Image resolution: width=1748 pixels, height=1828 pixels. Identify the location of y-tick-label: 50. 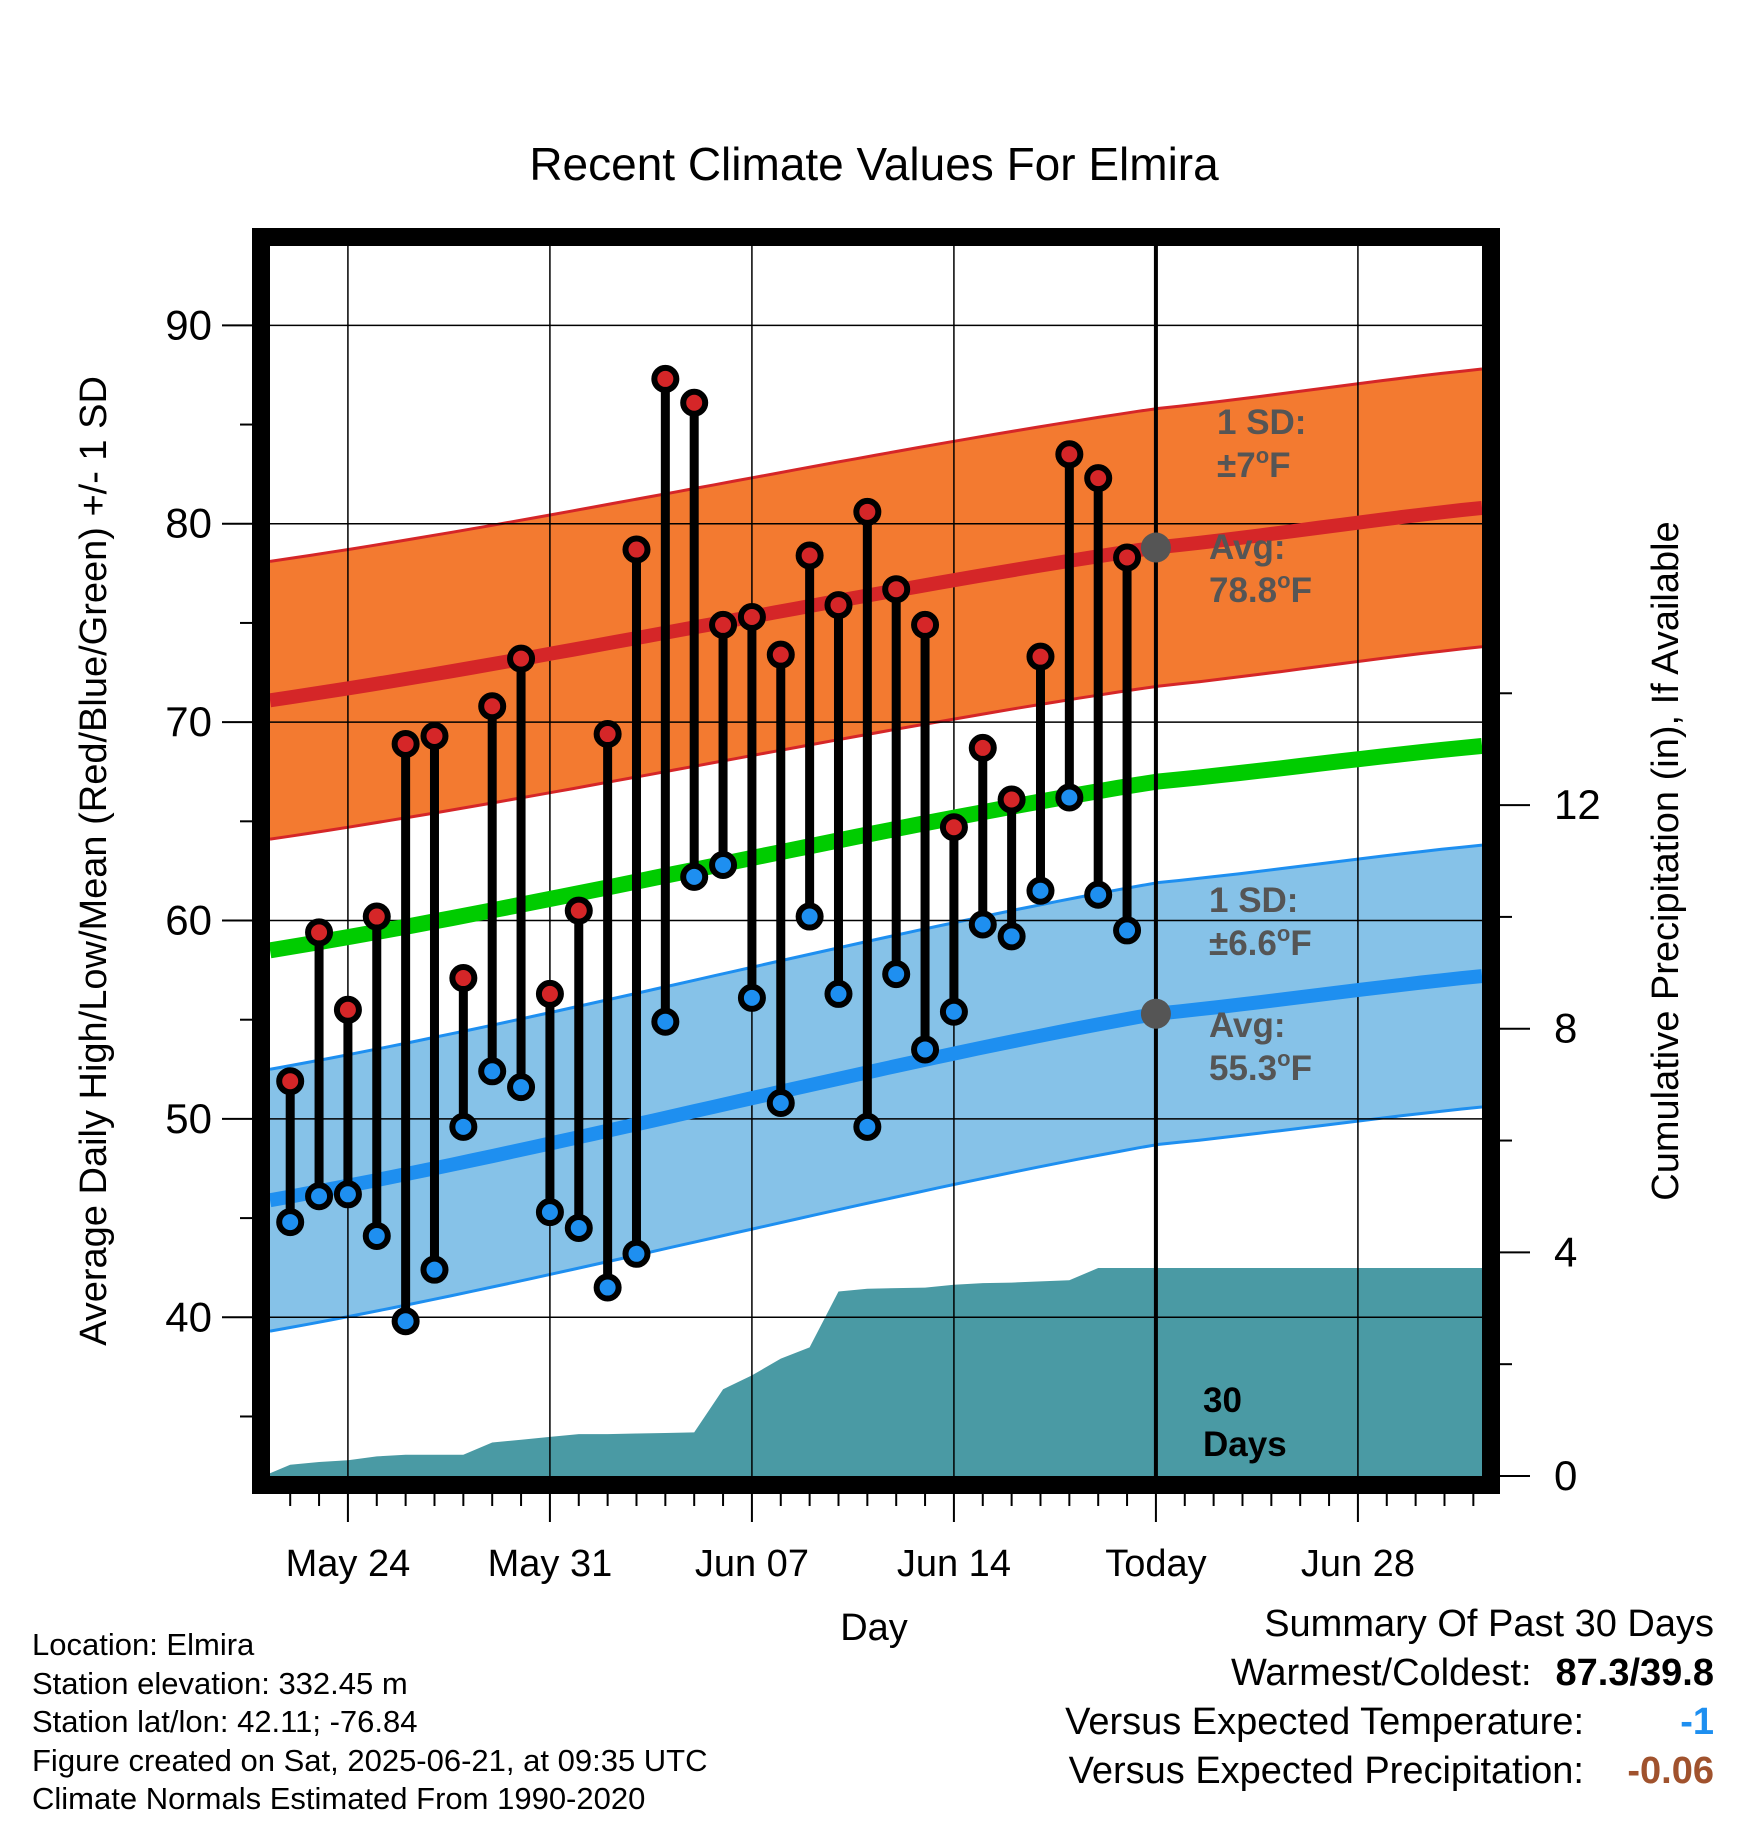
(188, 1118).